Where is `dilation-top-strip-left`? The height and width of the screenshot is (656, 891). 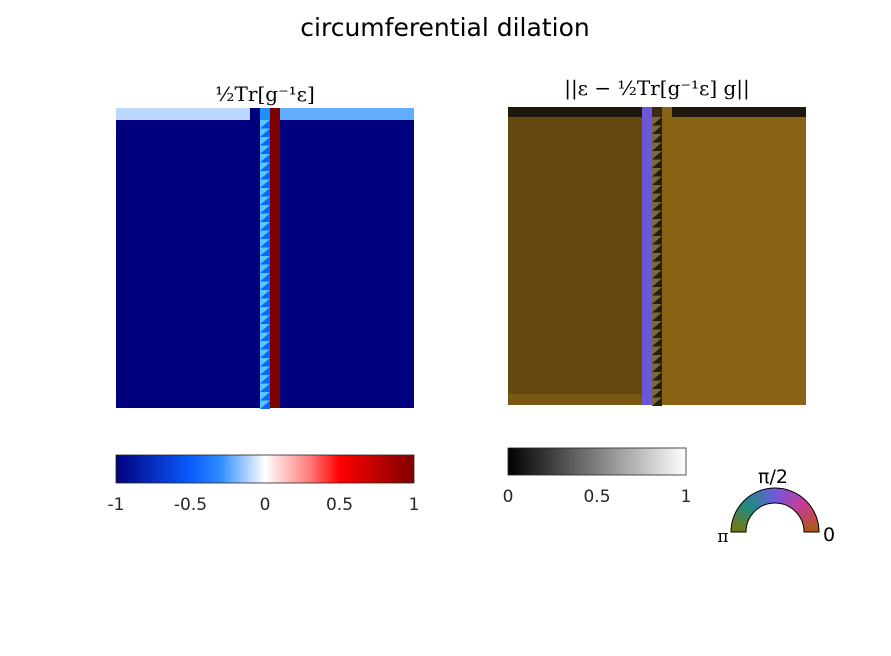
dilation-top-strip-left is located at coordinates (183, 114).